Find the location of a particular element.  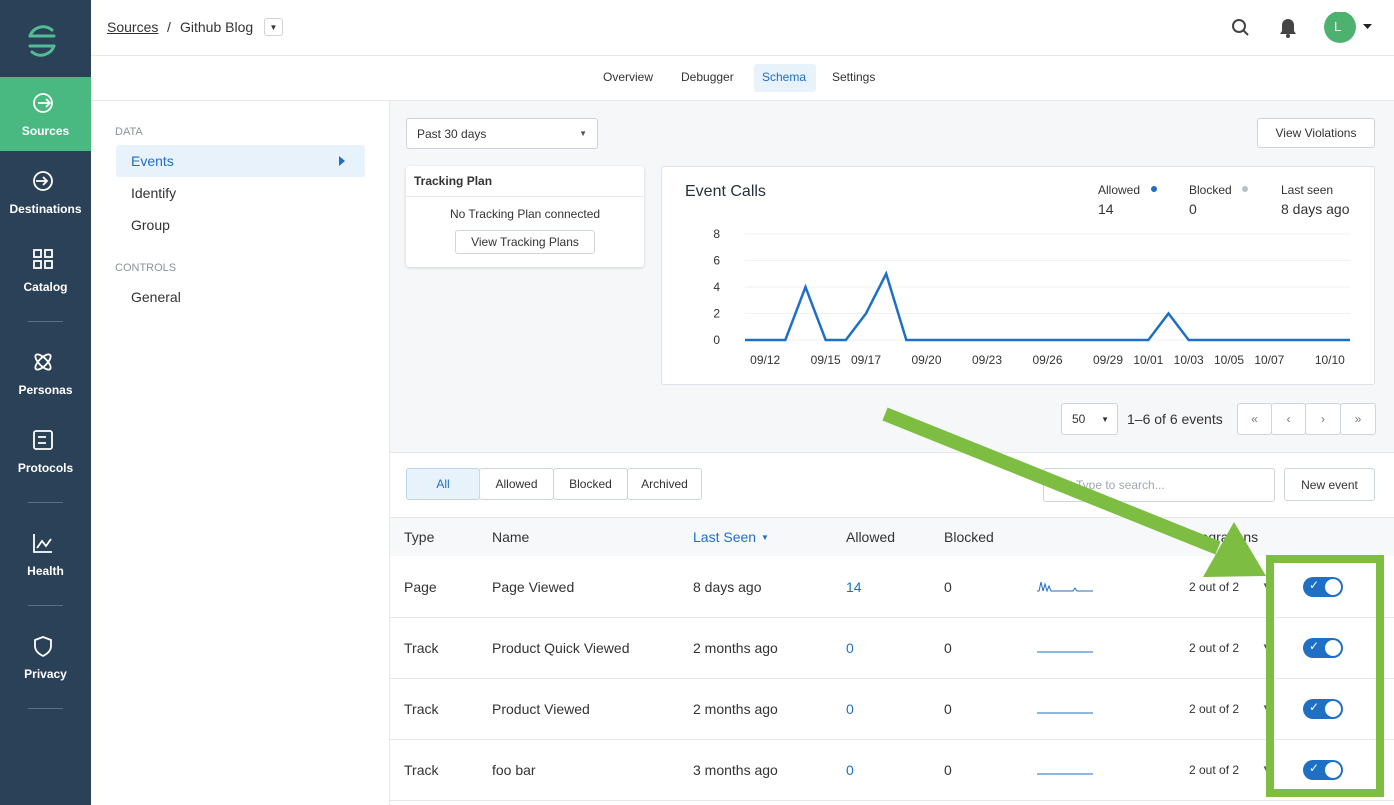

page-size-select: 50 ▼ is located at coordinates (1089, 419).